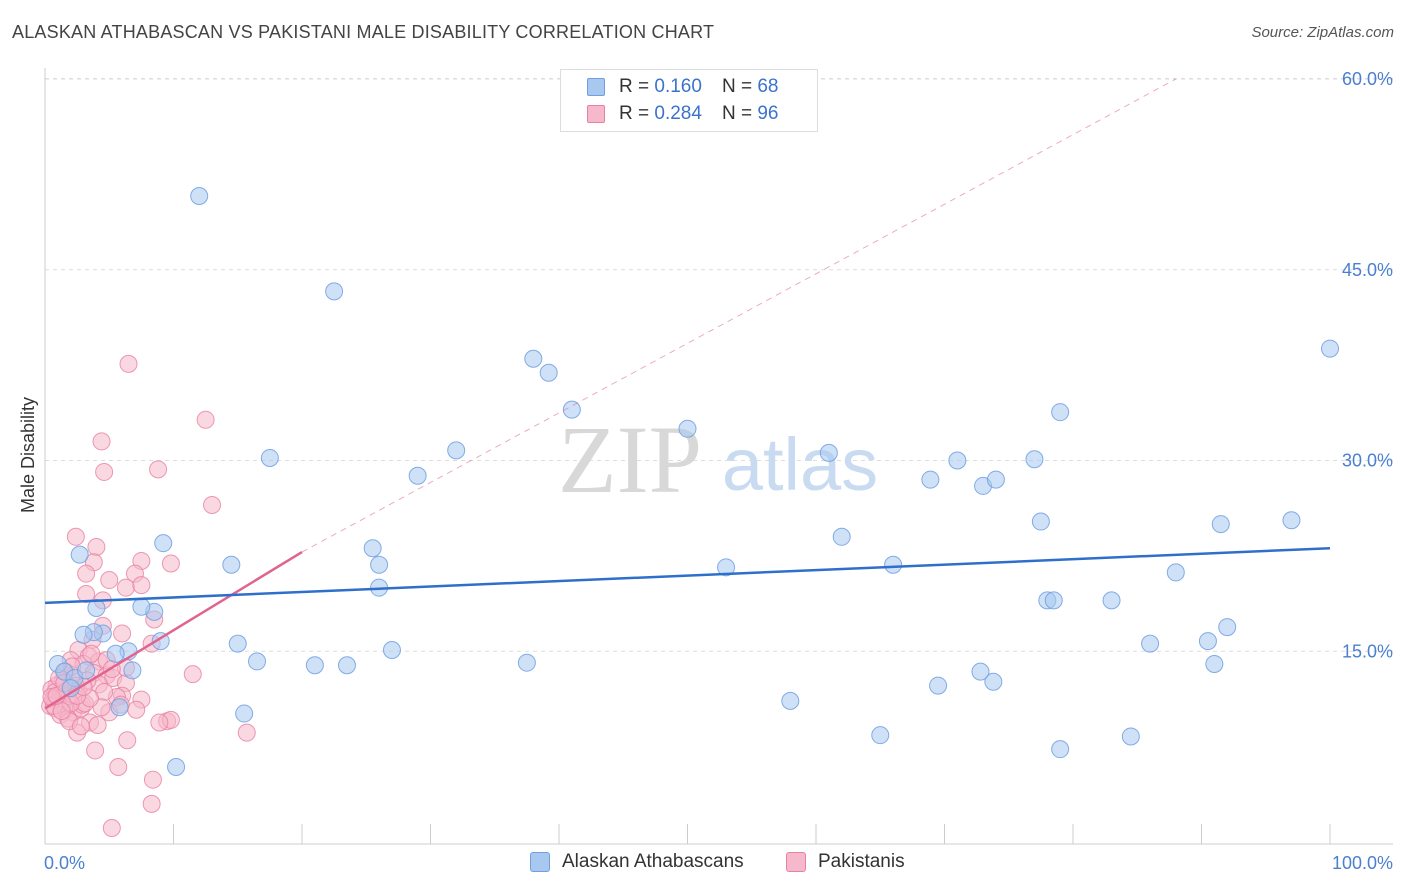 Image resolution: width=1406 pixels, height=892 pixels. Describe the element at coordinates (768, 86) in the screenshot. I see `legend-n-value: 68` at that location.